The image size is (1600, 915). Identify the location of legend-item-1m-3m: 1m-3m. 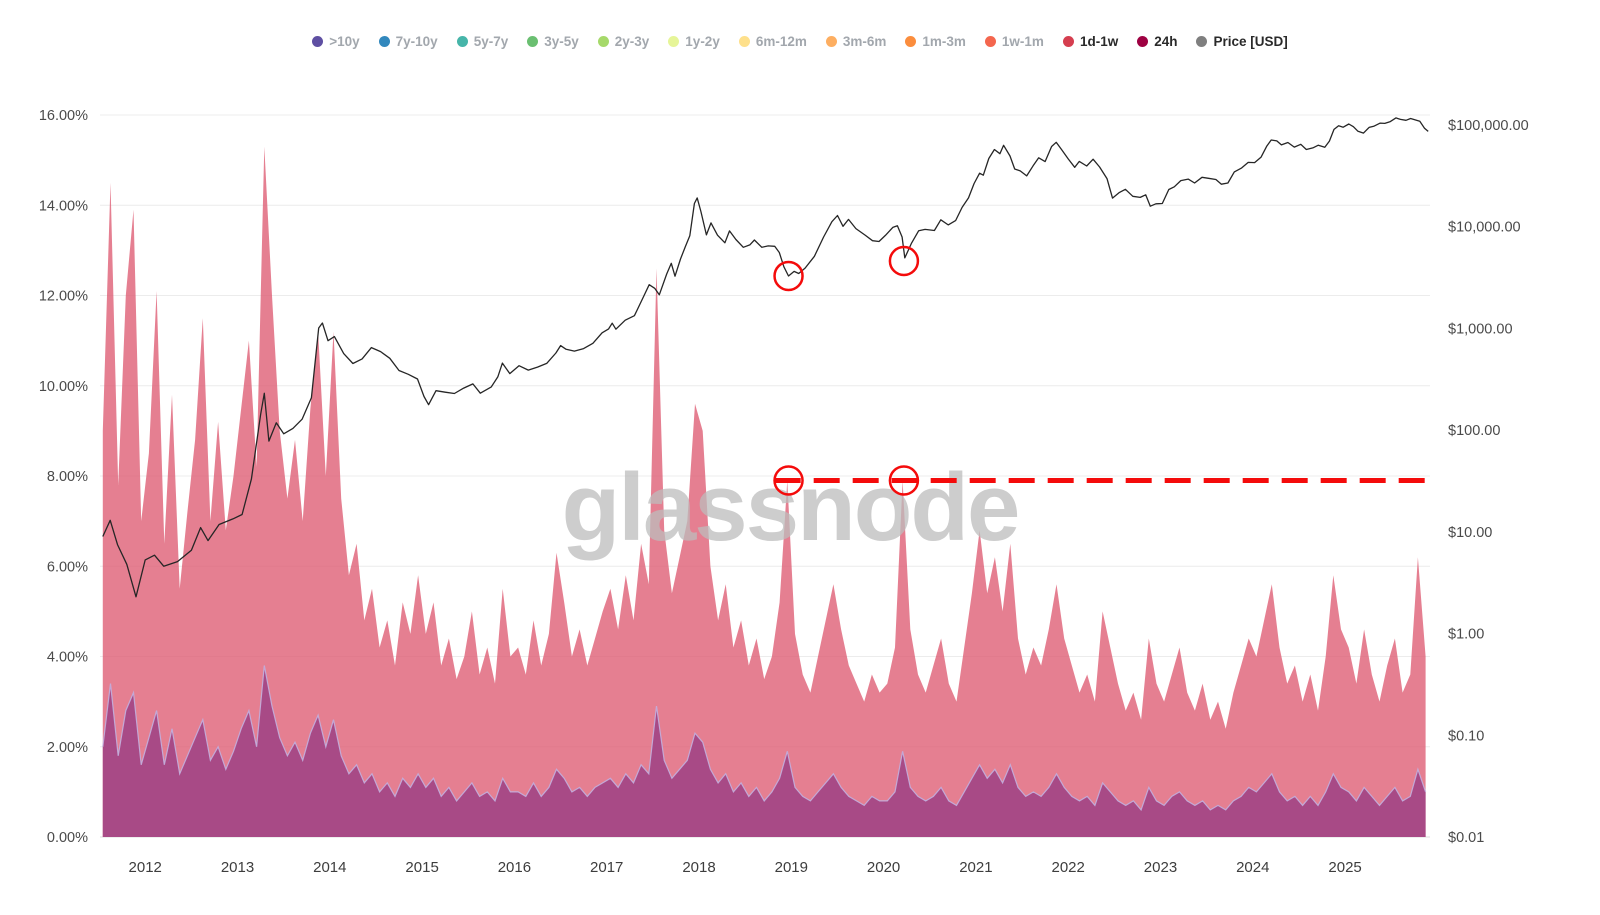
(935, 41).